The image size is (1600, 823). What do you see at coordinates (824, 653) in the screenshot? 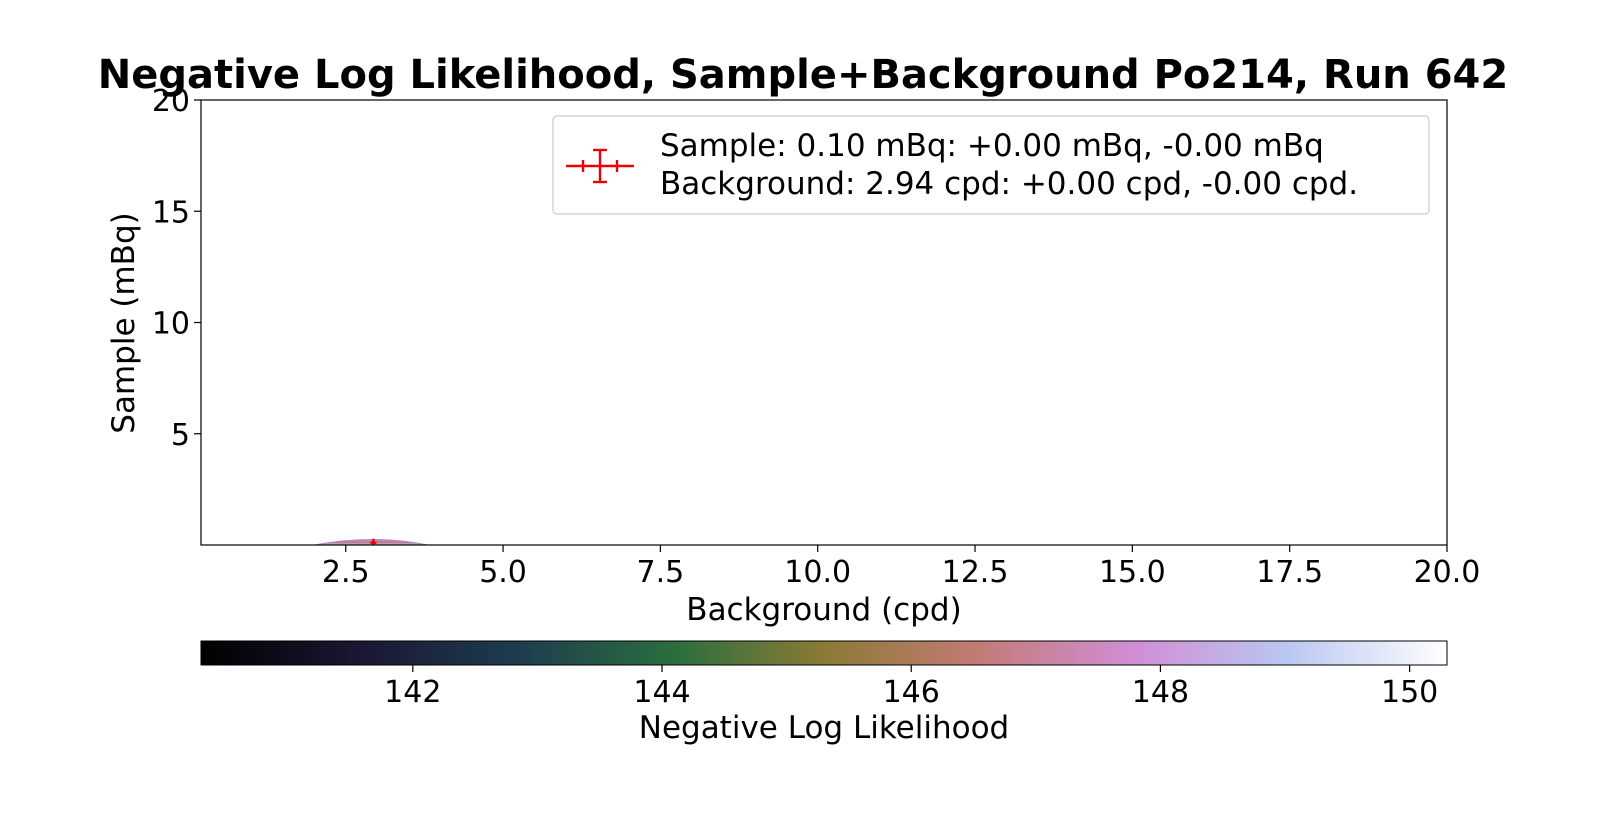
I see `colorbar` at bounding box center [824, 653].